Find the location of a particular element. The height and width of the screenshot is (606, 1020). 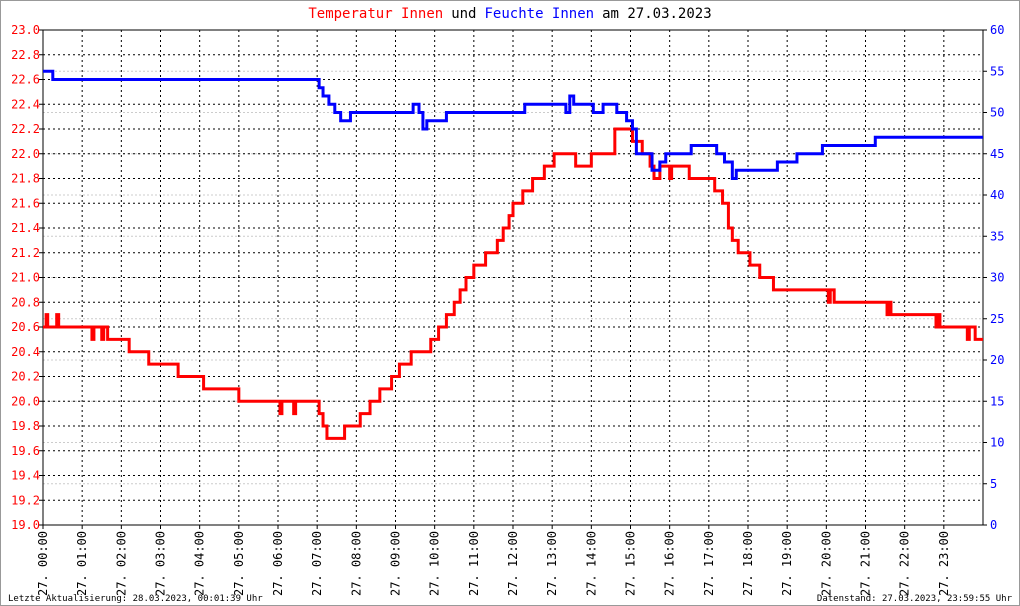

y-tick-label: 22.2 is located at coordinates (25, 129).